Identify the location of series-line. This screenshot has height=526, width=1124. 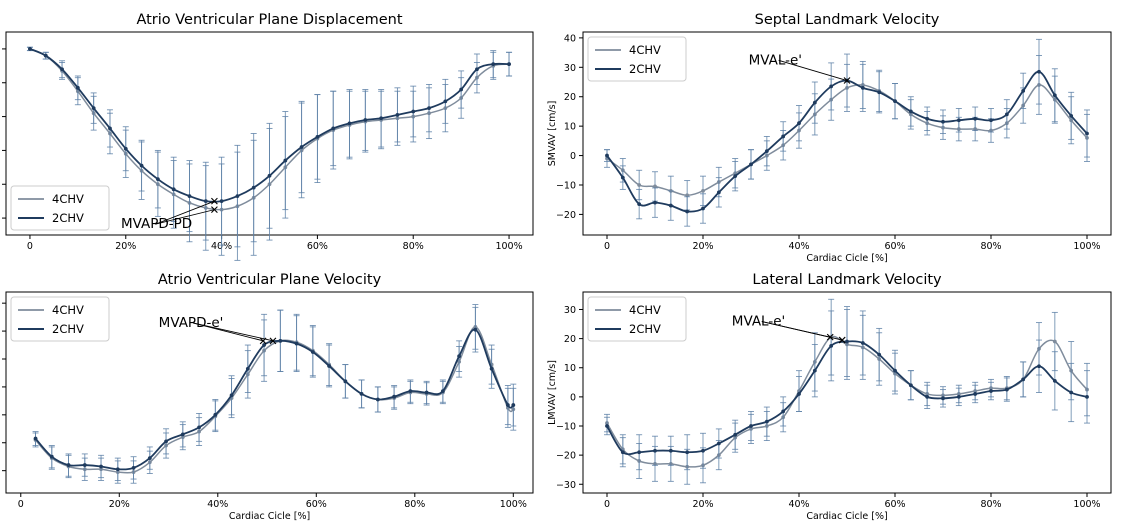
(274, 399).